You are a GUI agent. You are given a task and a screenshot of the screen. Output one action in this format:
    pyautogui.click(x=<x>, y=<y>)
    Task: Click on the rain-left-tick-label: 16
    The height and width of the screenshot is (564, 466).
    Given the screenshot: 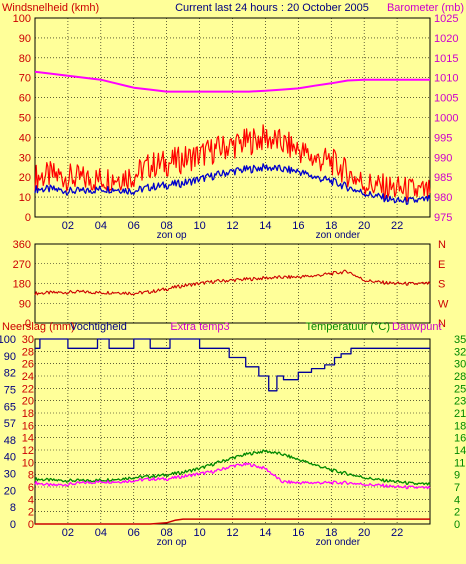 What is the action you would take?
    pyautogui.click(x=28, y=426)
    